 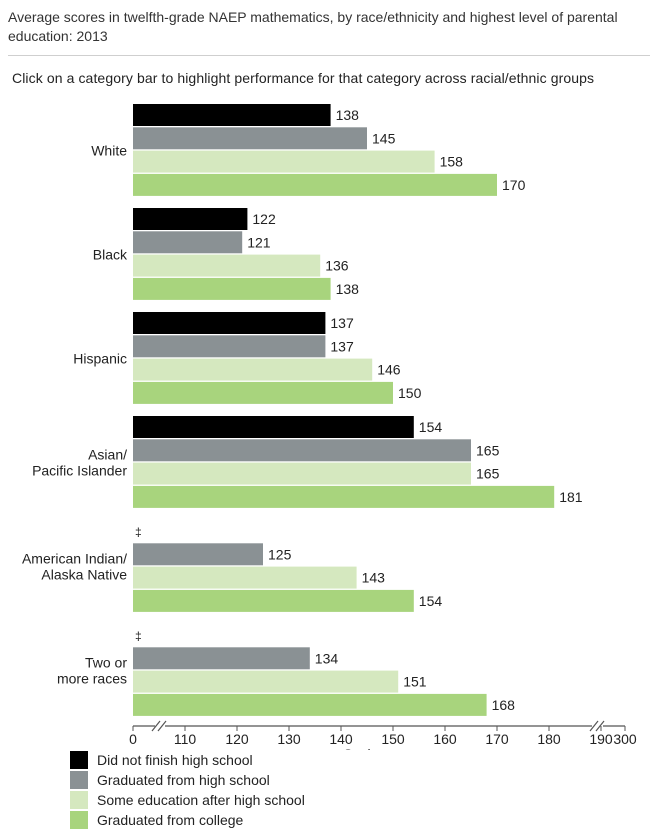 What do you see at coordinates (410, 393) in the screenshot?
I see `data-label: 150` at bounding box center [410, 393].